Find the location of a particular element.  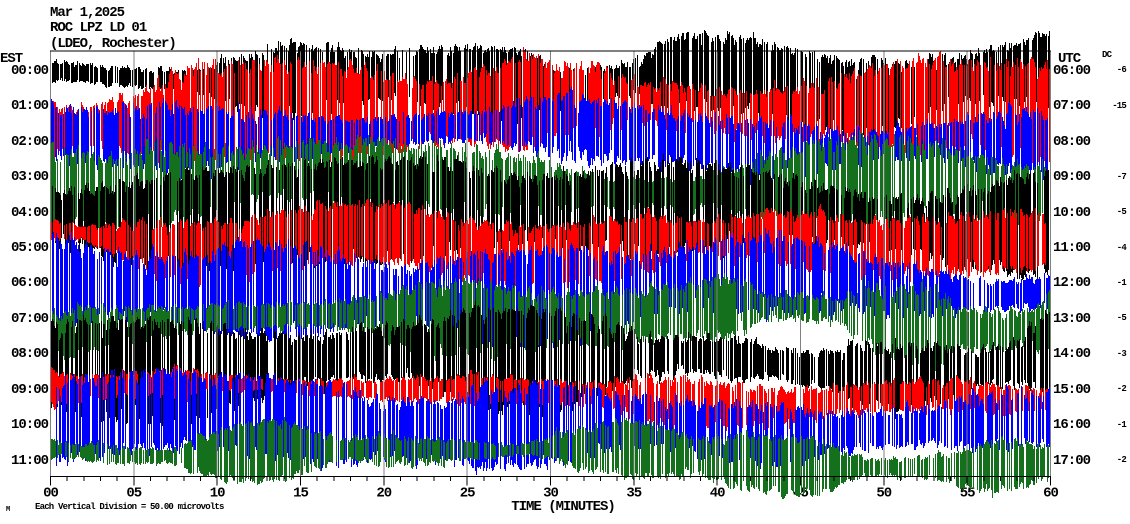

svg-text: 15:00 is located at coordinates (1072, 390).